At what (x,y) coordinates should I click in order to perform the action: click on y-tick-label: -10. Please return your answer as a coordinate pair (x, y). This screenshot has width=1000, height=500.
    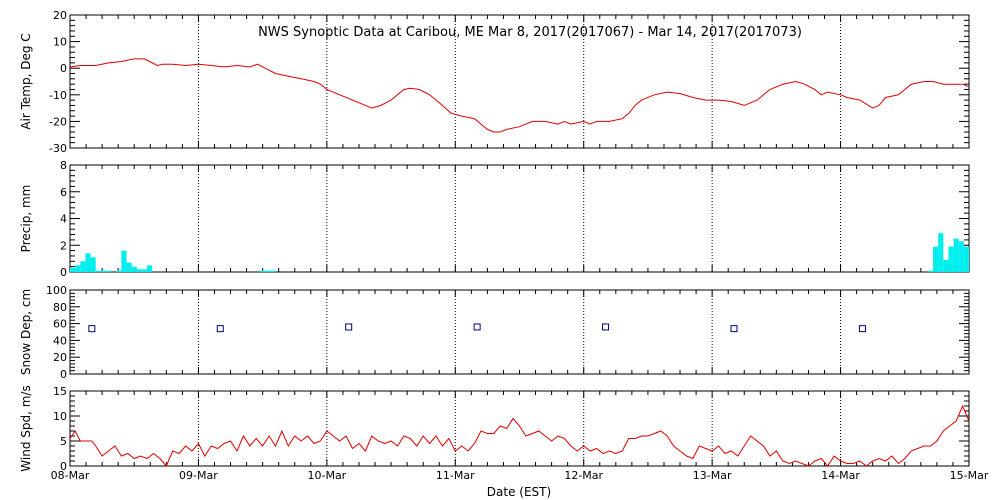
    Looking at the image, I should click on (58, 95).